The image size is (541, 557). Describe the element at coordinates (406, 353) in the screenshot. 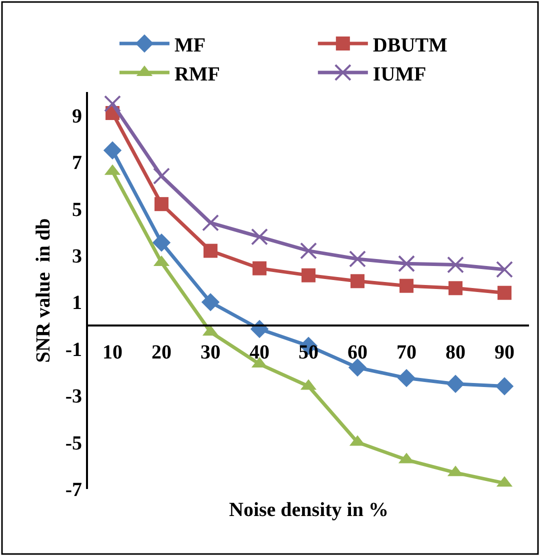

I see `x-tick-label: 70` at that location.